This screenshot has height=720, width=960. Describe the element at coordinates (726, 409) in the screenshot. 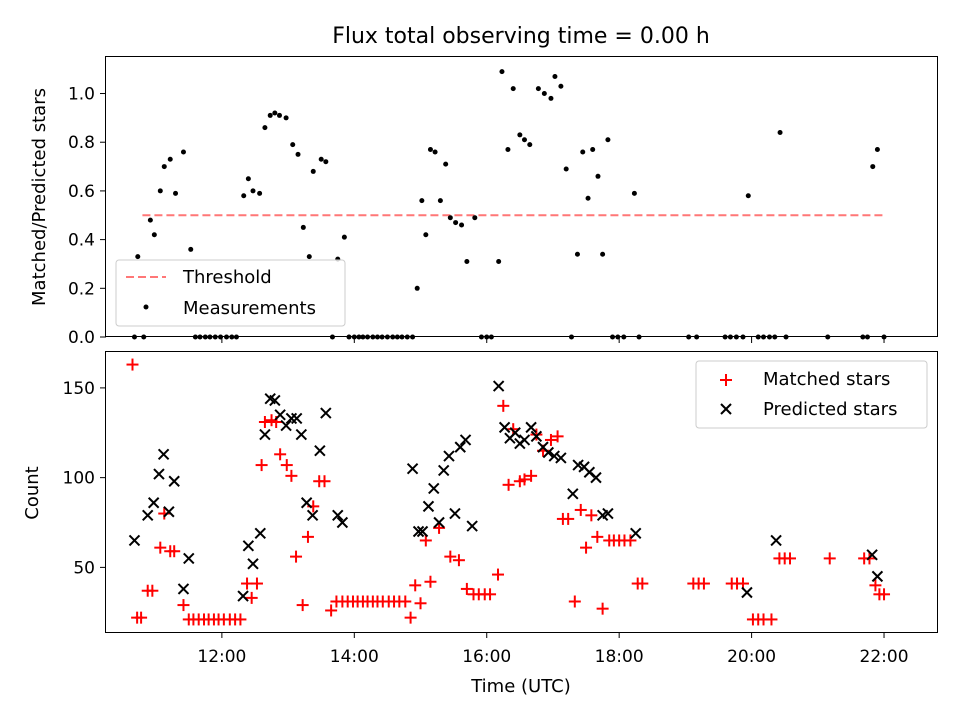

I see `legend-predicted-marker` at that location.